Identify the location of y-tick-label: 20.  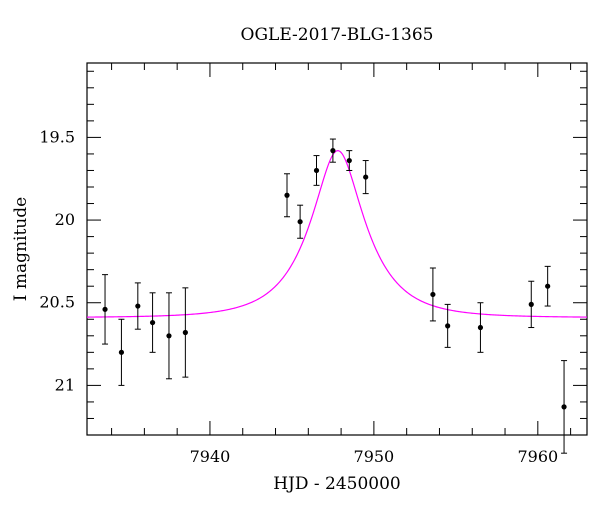
(65, 219).